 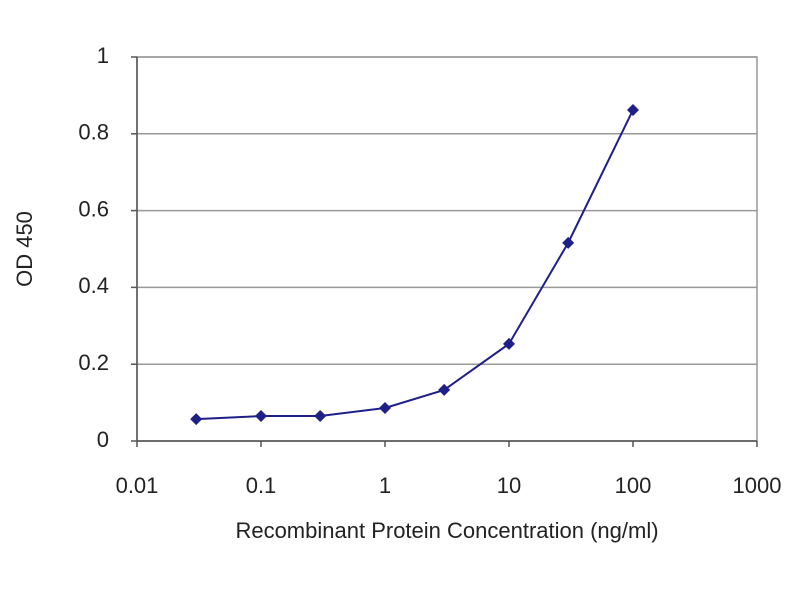 I want to click on x-tick-label: 1000, so click(x=757, y=485).